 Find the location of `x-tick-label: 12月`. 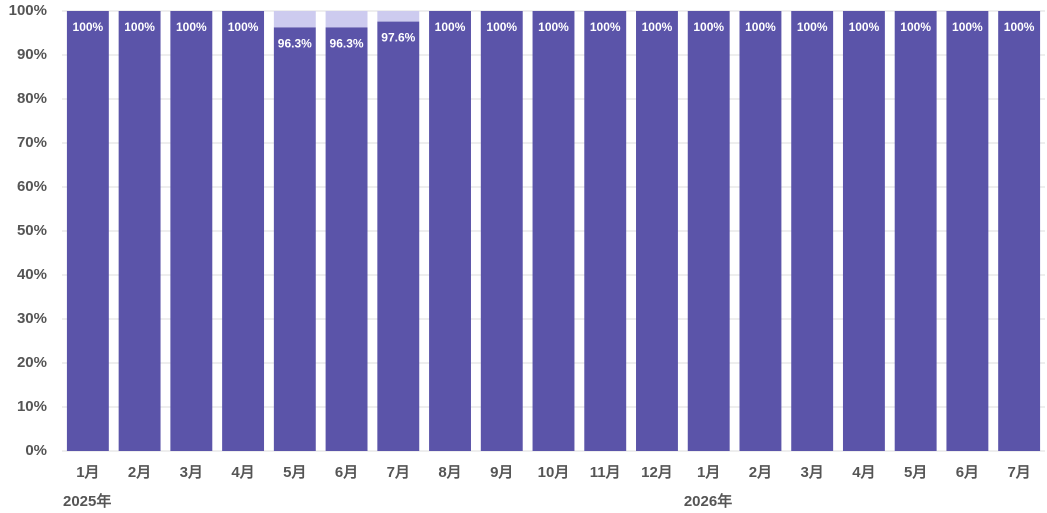

x-tick-label: 12月 is located at coordinates (657, 472).